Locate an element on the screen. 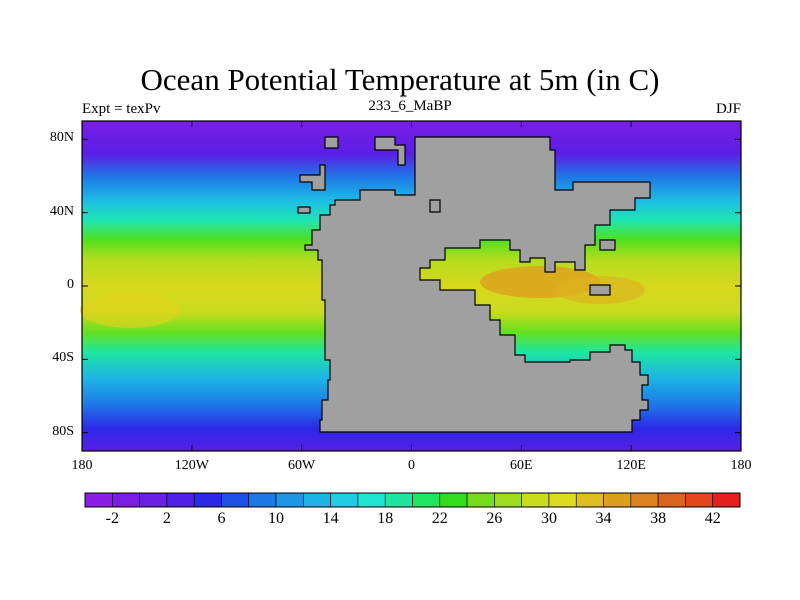  colorbar is located at coordinates (412, 500).